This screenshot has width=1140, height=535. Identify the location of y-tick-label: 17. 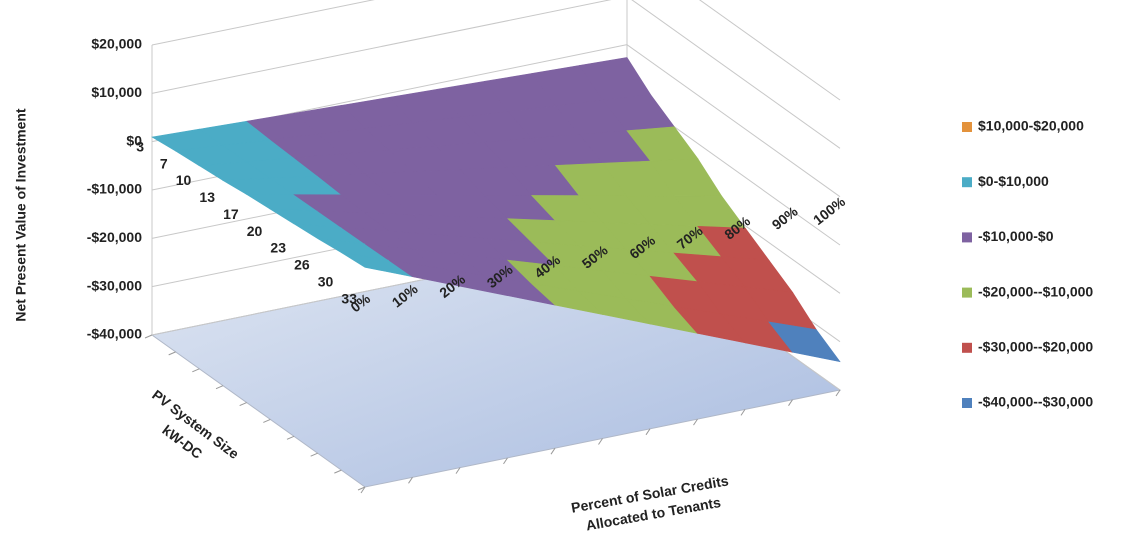
(231, 214).